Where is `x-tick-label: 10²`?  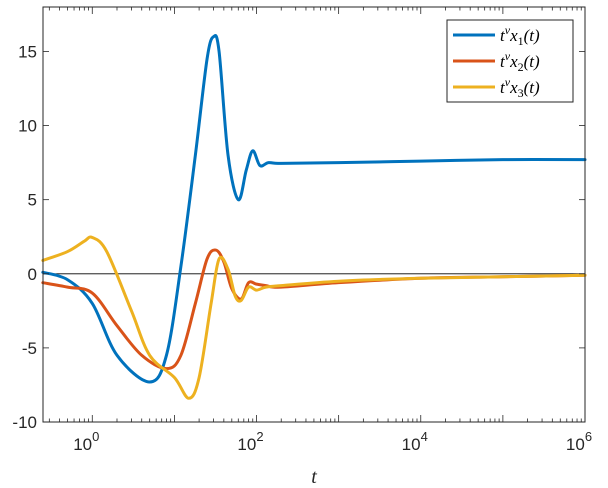
x-tick-label: 10² is located at coordinates (250, 441).